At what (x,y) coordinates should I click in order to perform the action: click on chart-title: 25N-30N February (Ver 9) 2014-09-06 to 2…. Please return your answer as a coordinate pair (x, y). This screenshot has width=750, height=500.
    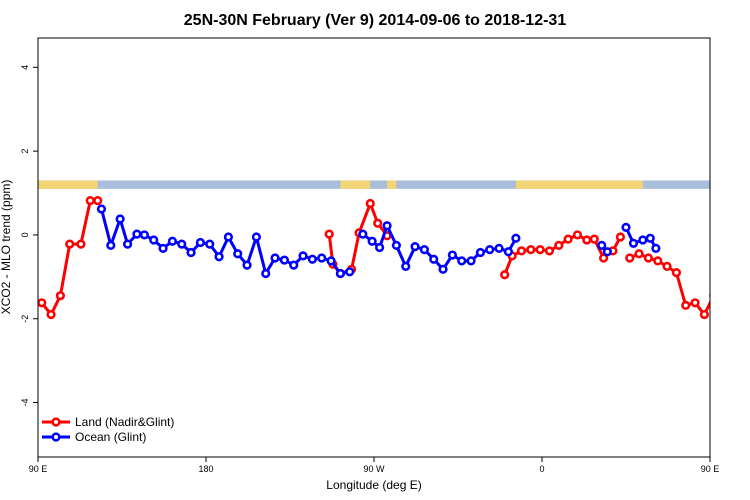
    Looking at the image, I should click on (375, 20).